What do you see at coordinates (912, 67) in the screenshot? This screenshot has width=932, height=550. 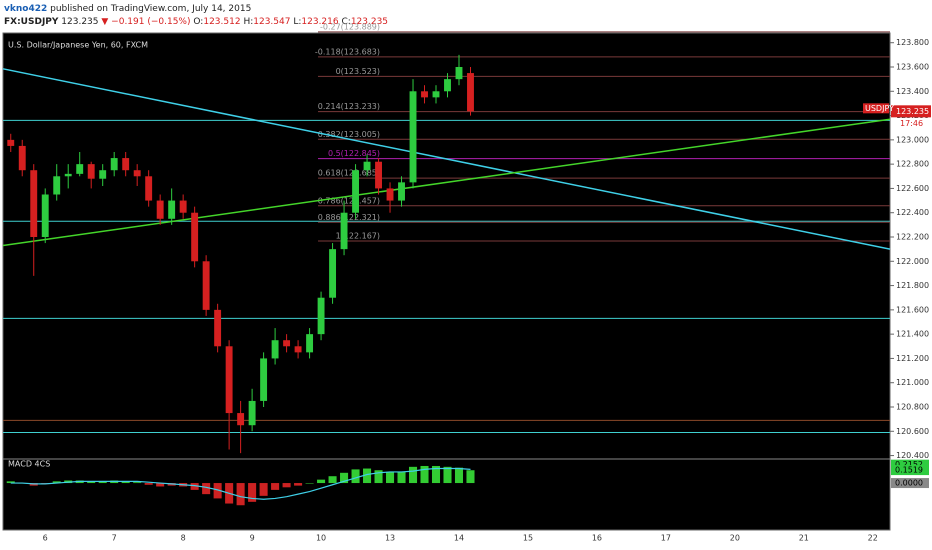 I see `y-tick-label: 123.600` at bounding box center [912, 67].